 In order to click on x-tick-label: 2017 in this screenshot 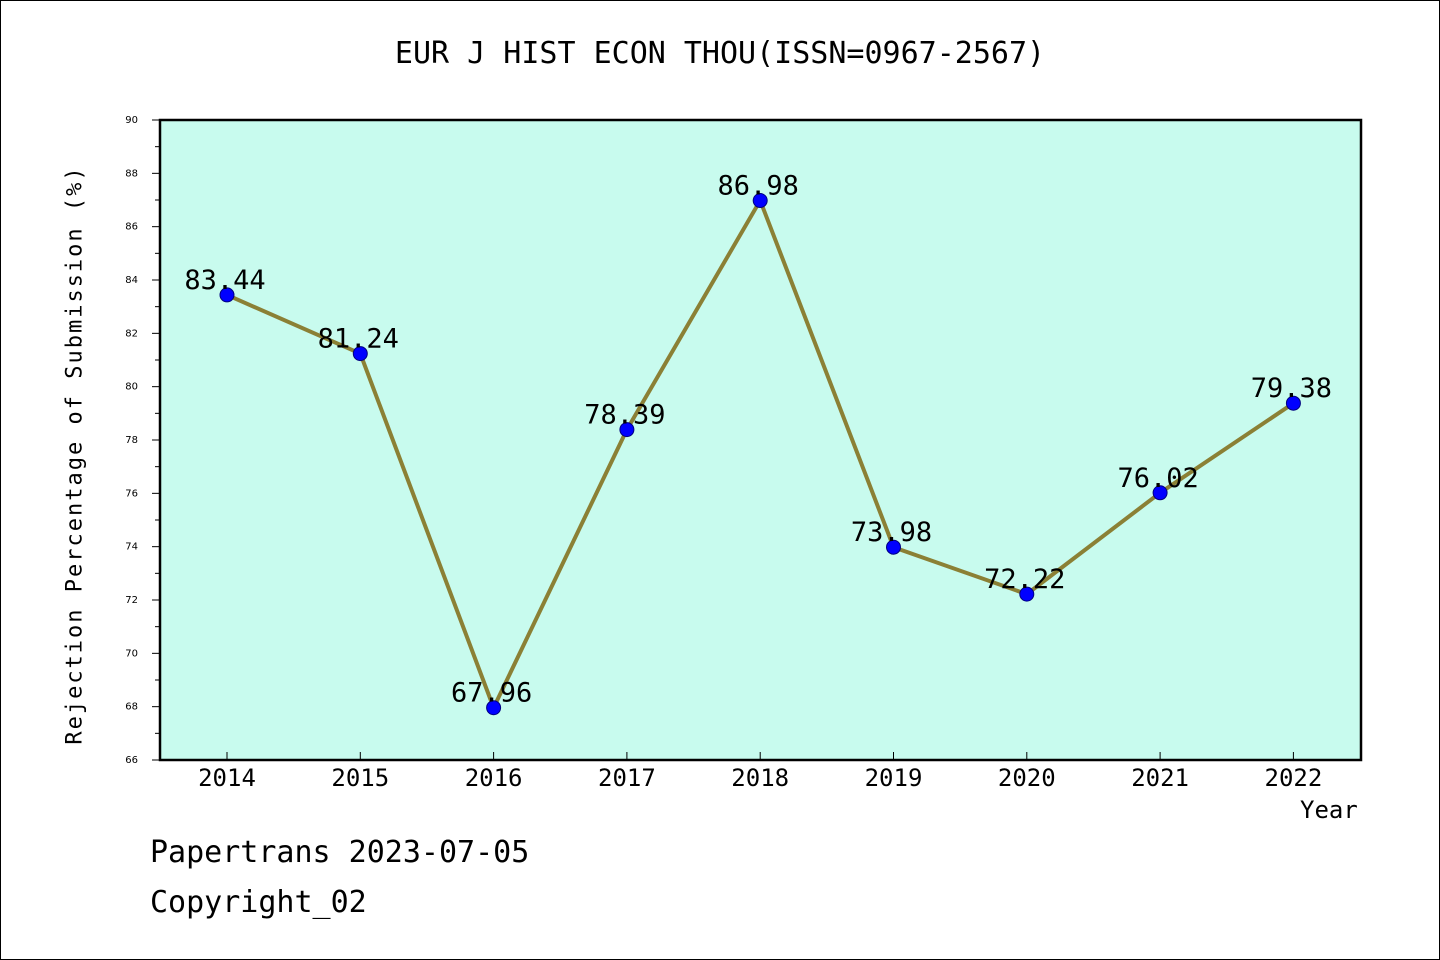, I will do `click(627, 778)`.